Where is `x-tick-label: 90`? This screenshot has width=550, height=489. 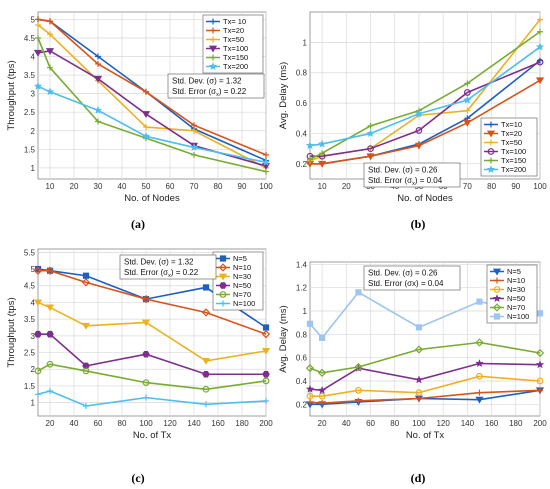
x-tick-label: 90 is located at coordinates (515, 186).